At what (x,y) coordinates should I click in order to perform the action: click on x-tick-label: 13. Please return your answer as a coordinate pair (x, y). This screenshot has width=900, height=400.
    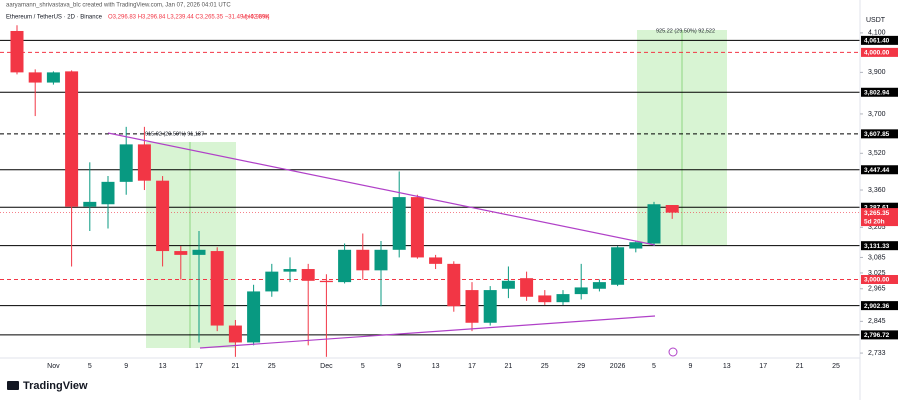
    Looking at the image, I should click on (163, 366).